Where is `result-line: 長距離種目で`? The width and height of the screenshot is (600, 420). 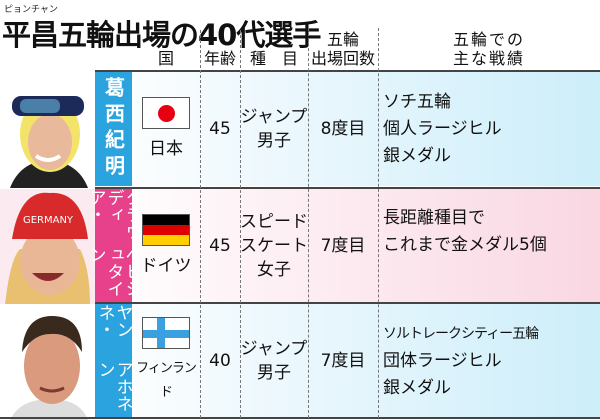
result-line: 長距離種目で is located at coordinates (434, 218).